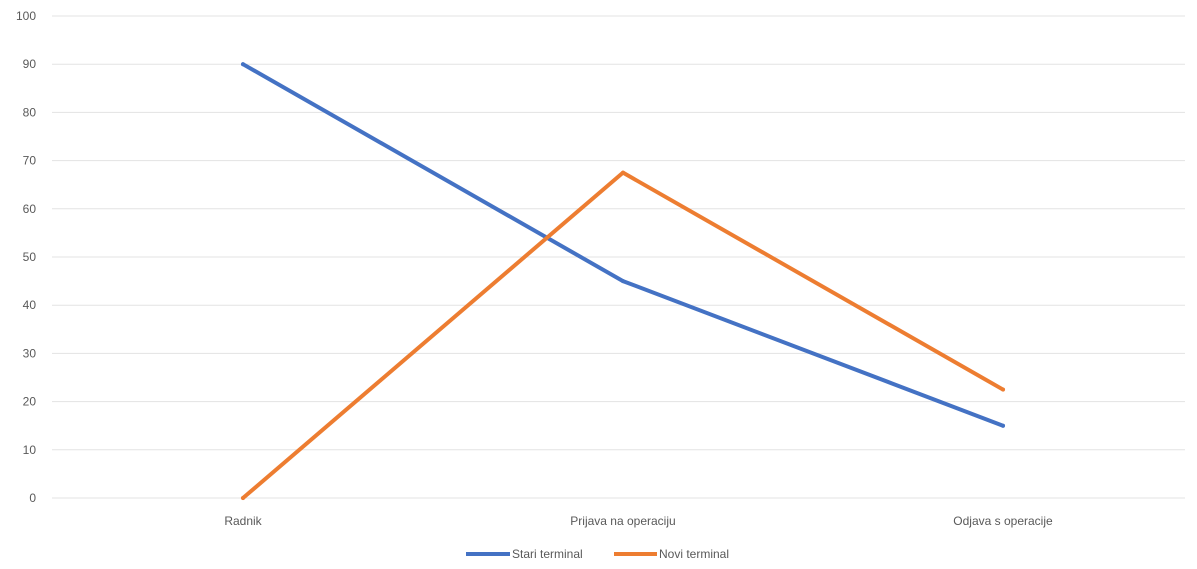 The image size is (1197, 569). I want to click on y-tick-label: 70, so click(30, 161).